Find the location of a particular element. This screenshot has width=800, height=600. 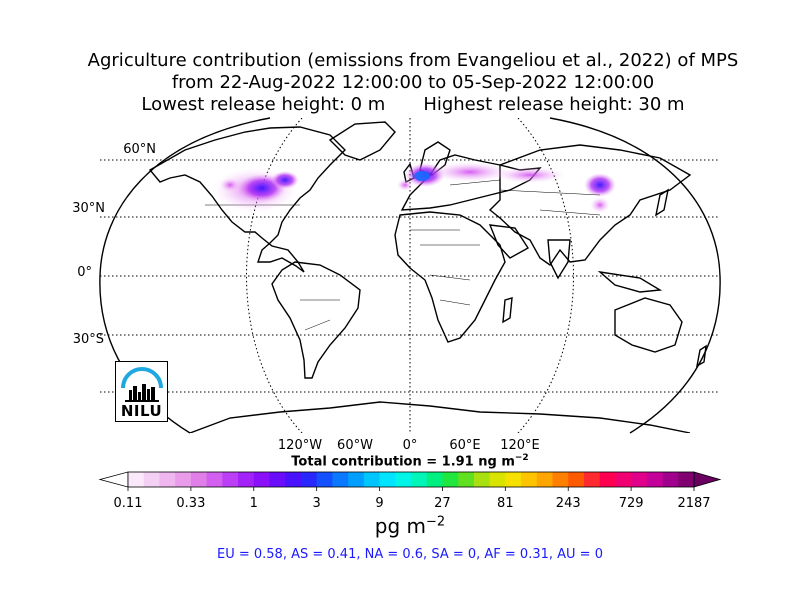

lat-label-0: 0° is located at coordinates (84, 272).